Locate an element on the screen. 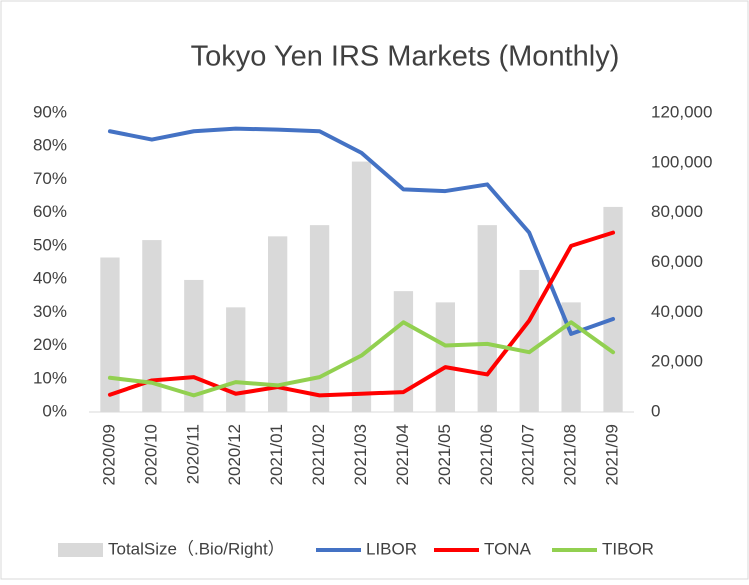  x-tick-label: 2021/08 is located at coordinates (570, 454).